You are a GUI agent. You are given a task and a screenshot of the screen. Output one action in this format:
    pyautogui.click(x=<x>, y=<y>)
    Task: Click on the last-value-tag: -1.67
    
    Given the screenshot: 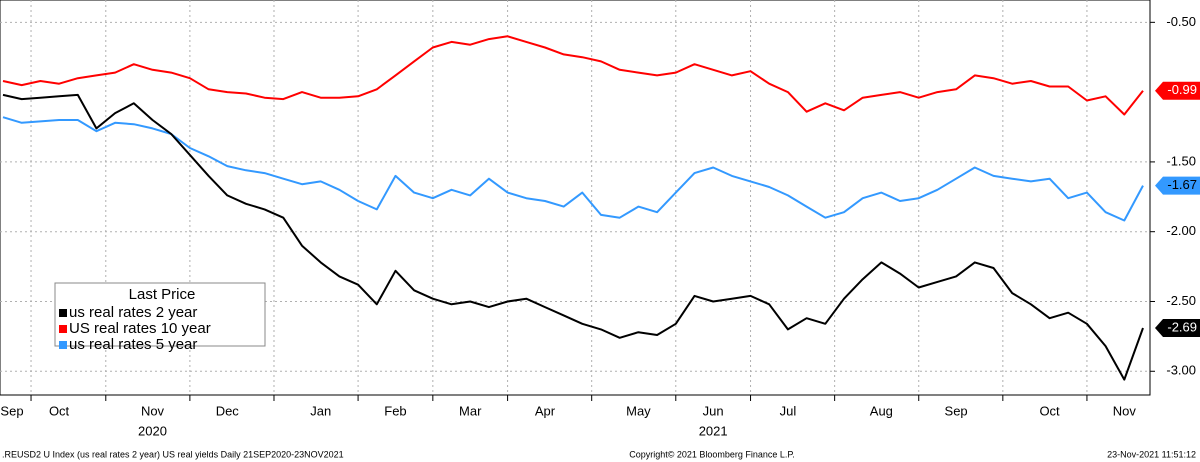 What is the action you would take?
    pyautogui.click(x=1177, y=185)
    